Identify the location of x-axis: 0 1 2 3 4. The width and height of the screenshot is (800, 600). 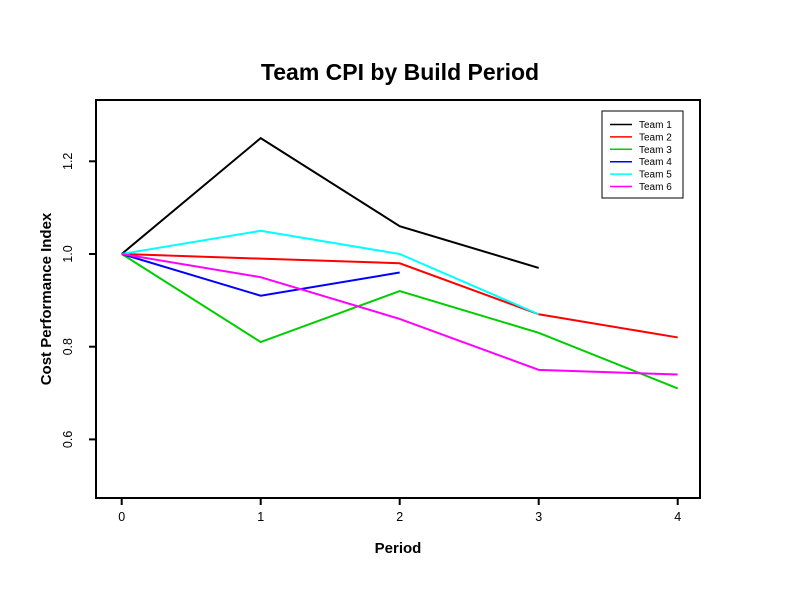
(399, 511).